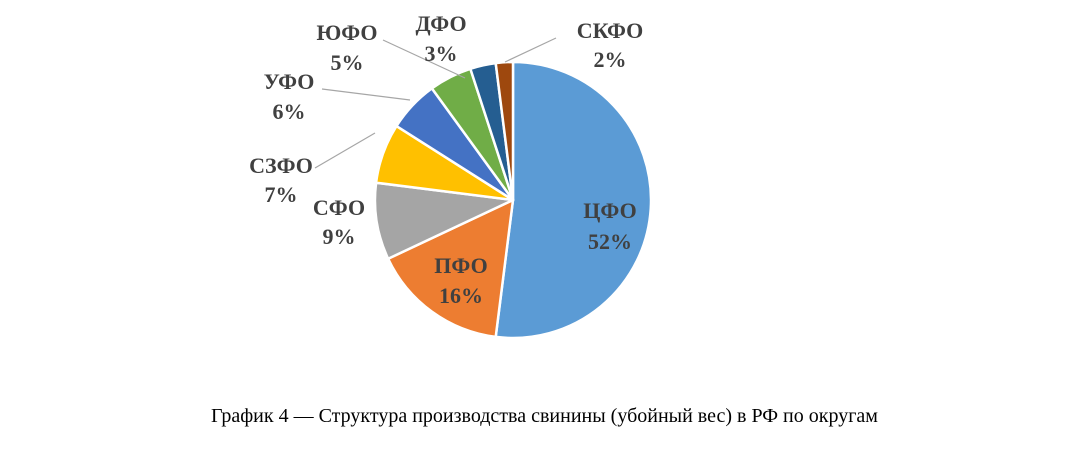  I want to click on data-label-name: ЮФО, so click(346, 32).